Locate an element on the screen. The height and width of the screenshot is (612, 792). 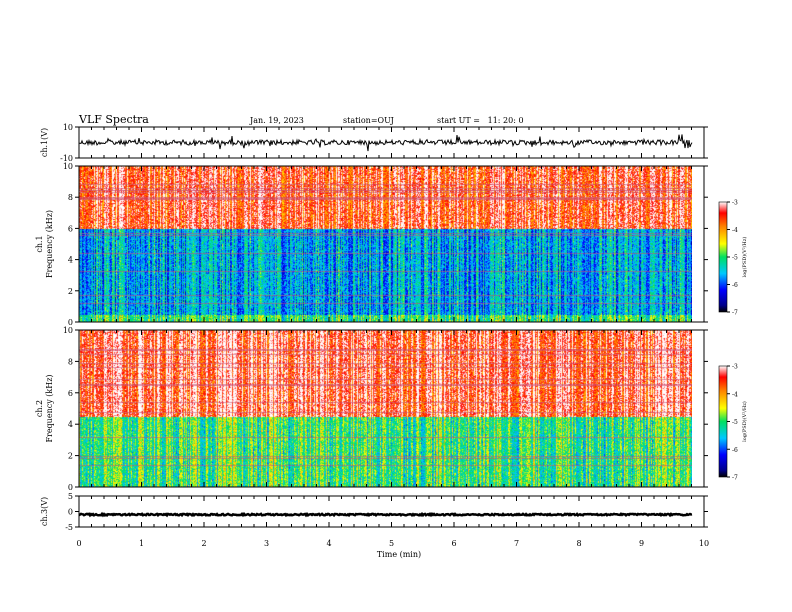
x-tick-label: 4 is located at coordinates (328, 543).